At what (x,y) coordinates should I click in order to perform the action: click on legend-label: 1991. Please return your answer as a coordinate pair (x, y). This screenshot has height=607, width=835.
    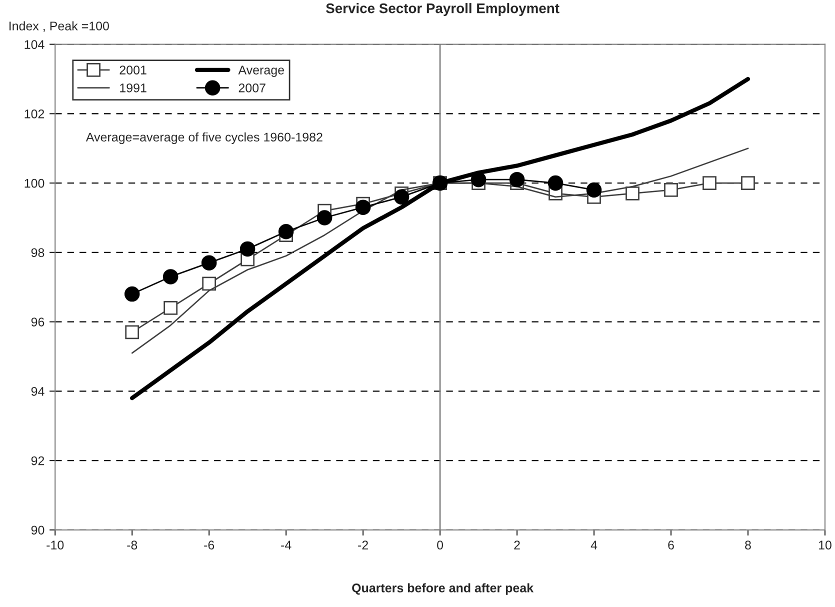
    Looking at the image, I should click on (133, 88).